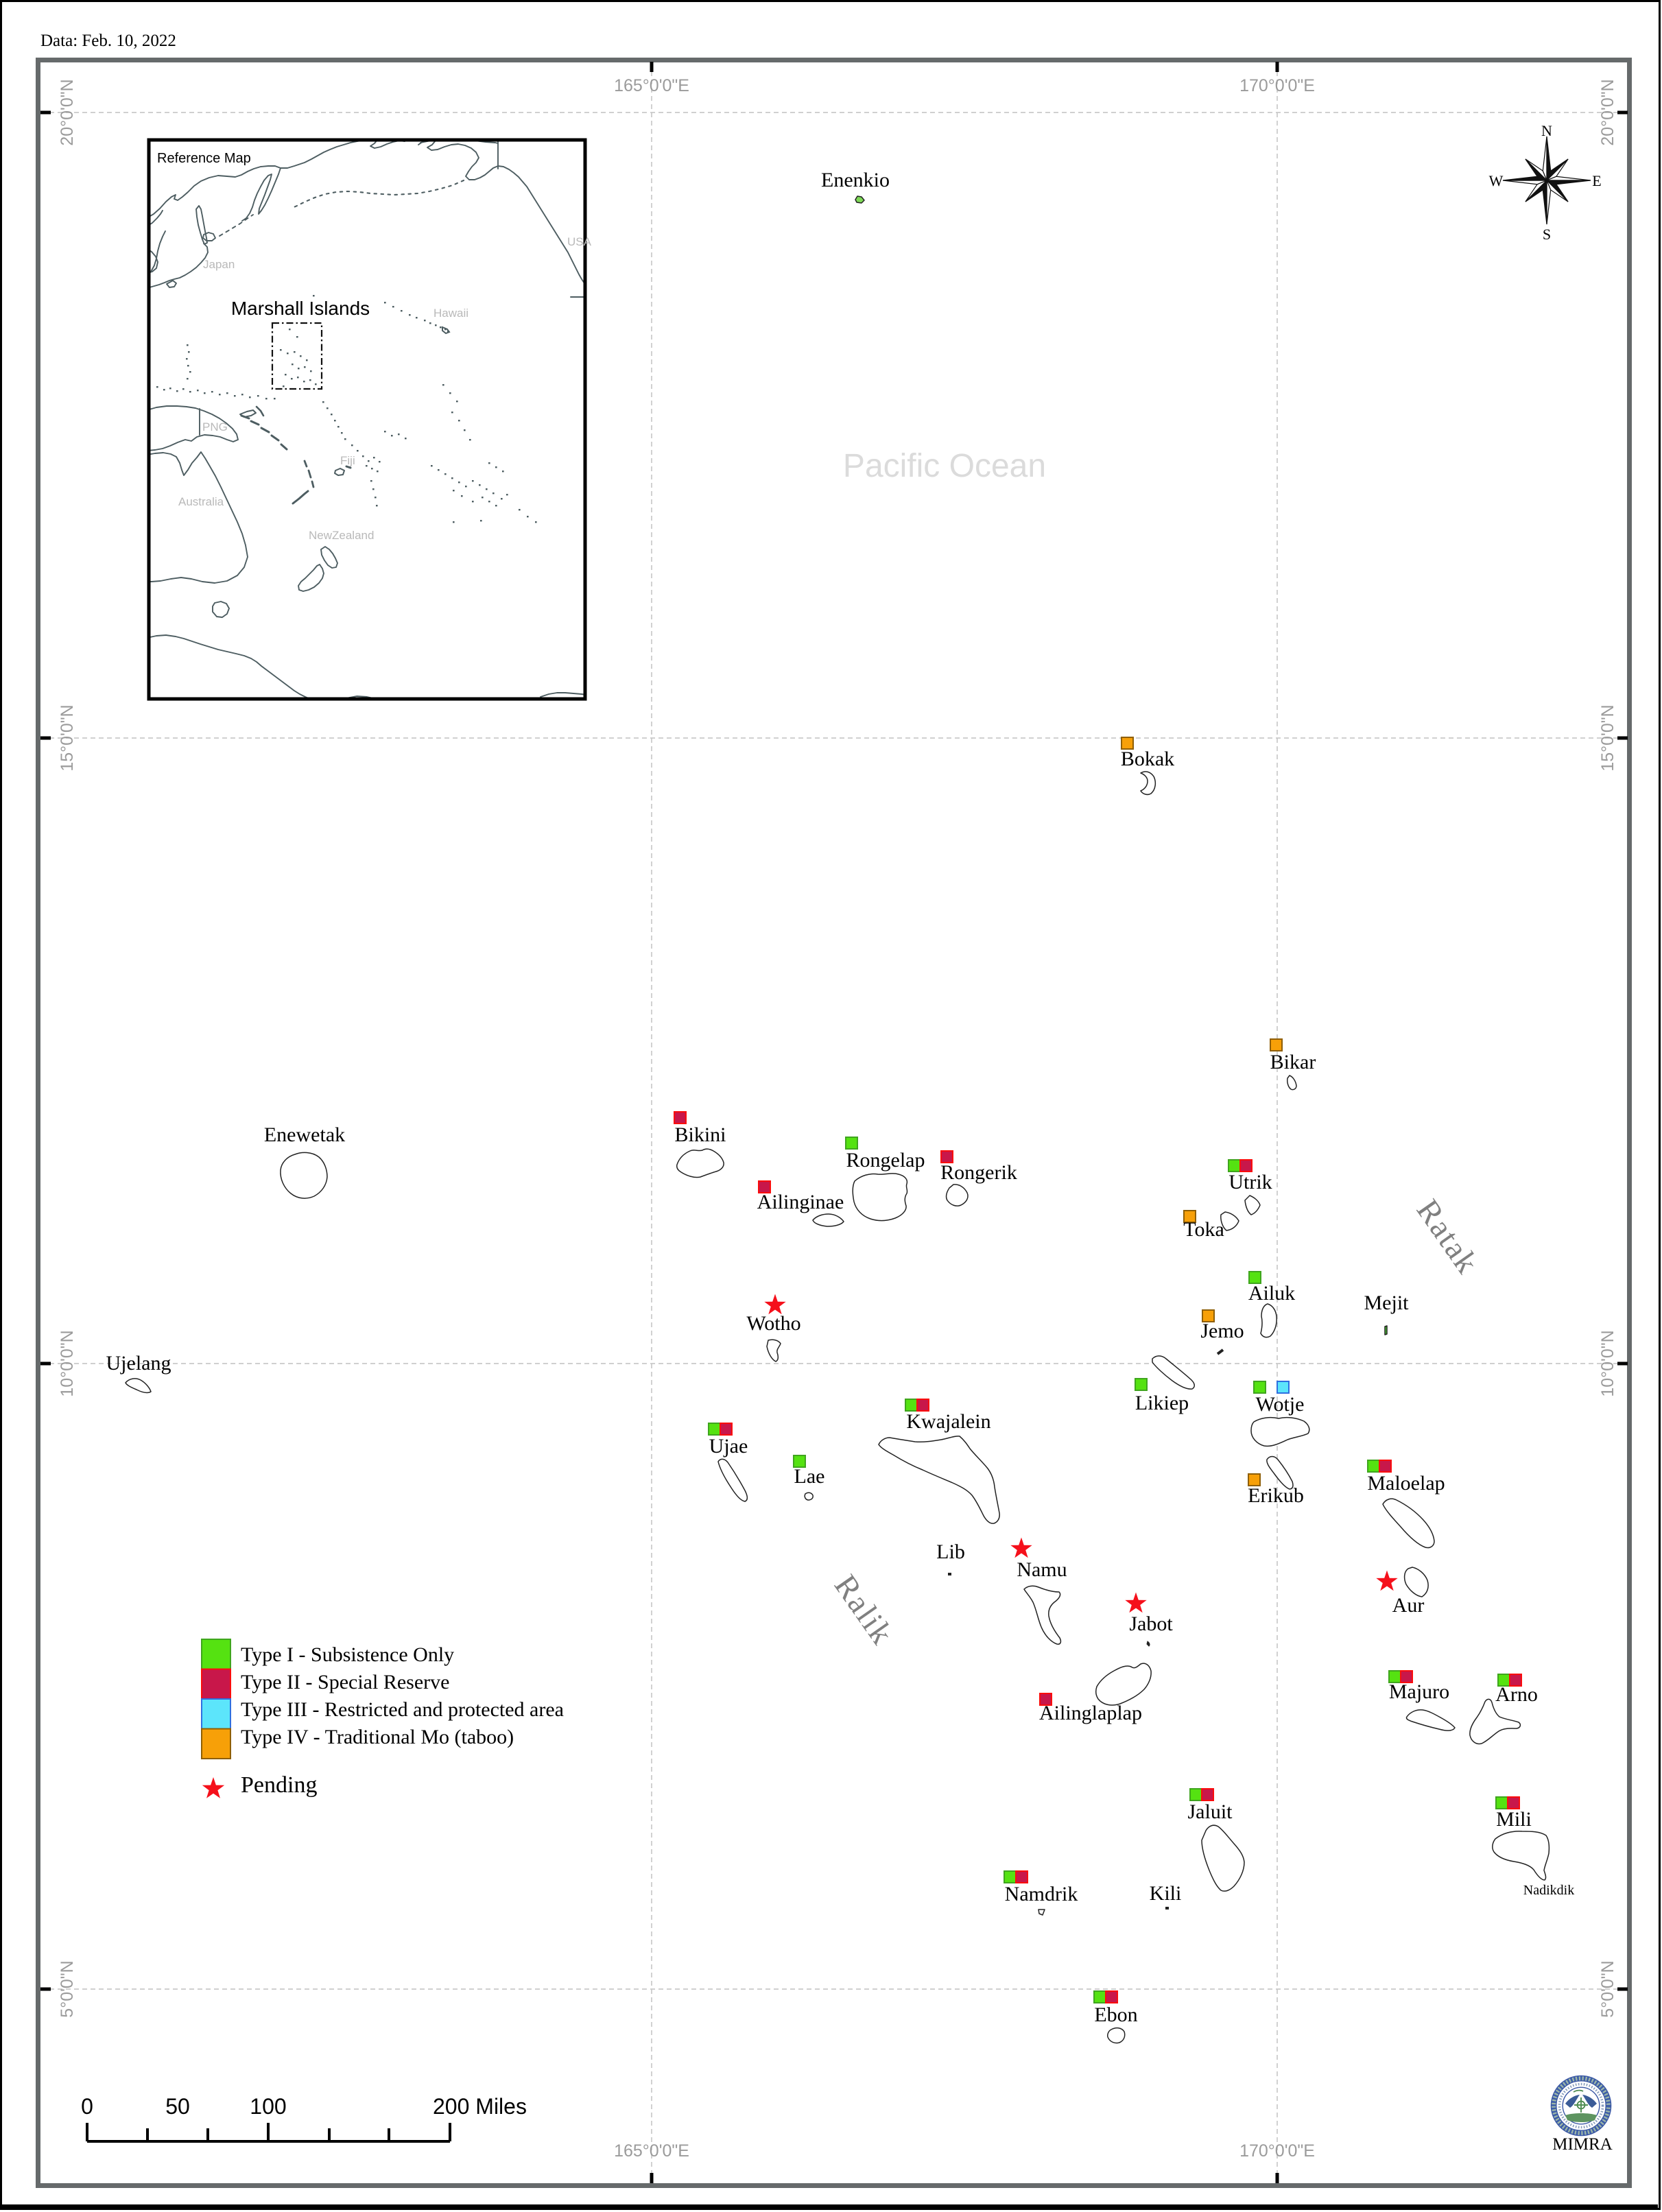  I want to click on svg-text: S, so click(1547, 235).